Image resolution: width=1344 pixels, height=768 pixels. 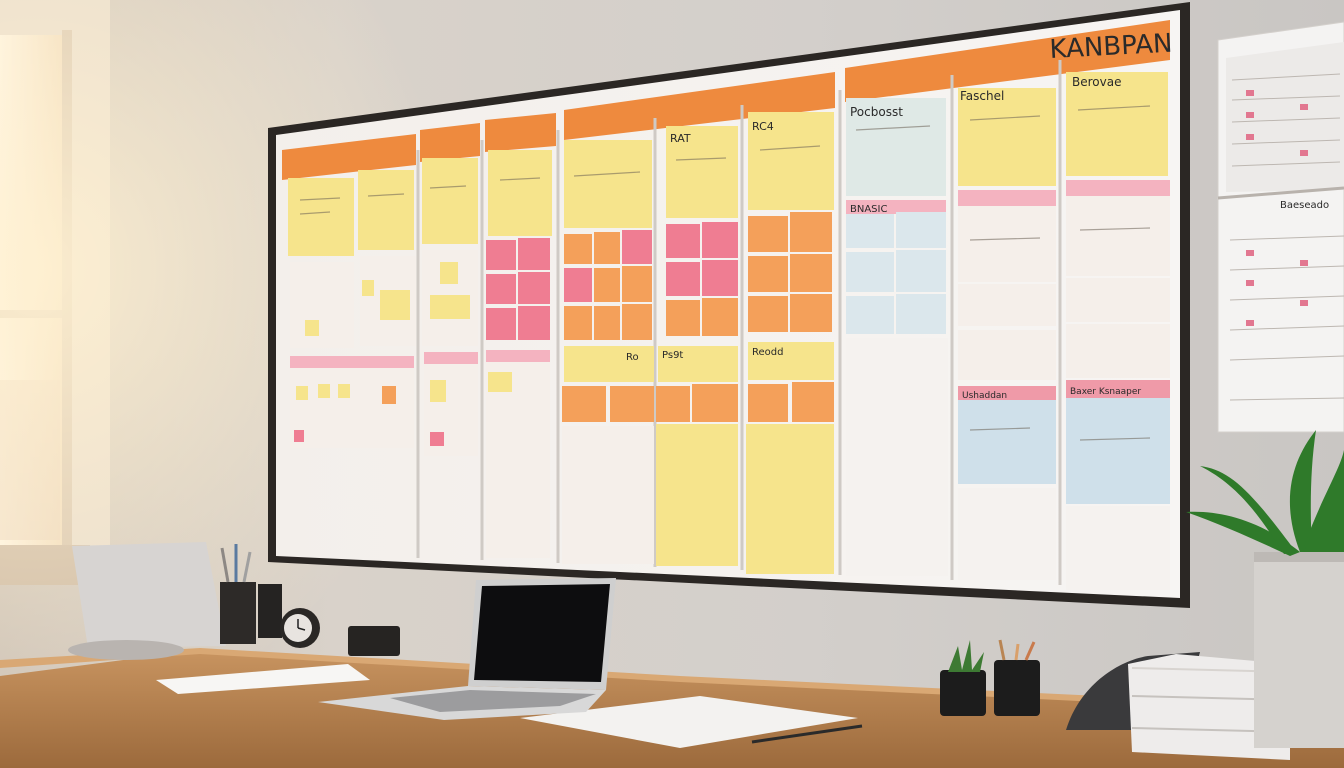 I want to click on wall-chart: Baeseado, so click(x=1280, y=227).